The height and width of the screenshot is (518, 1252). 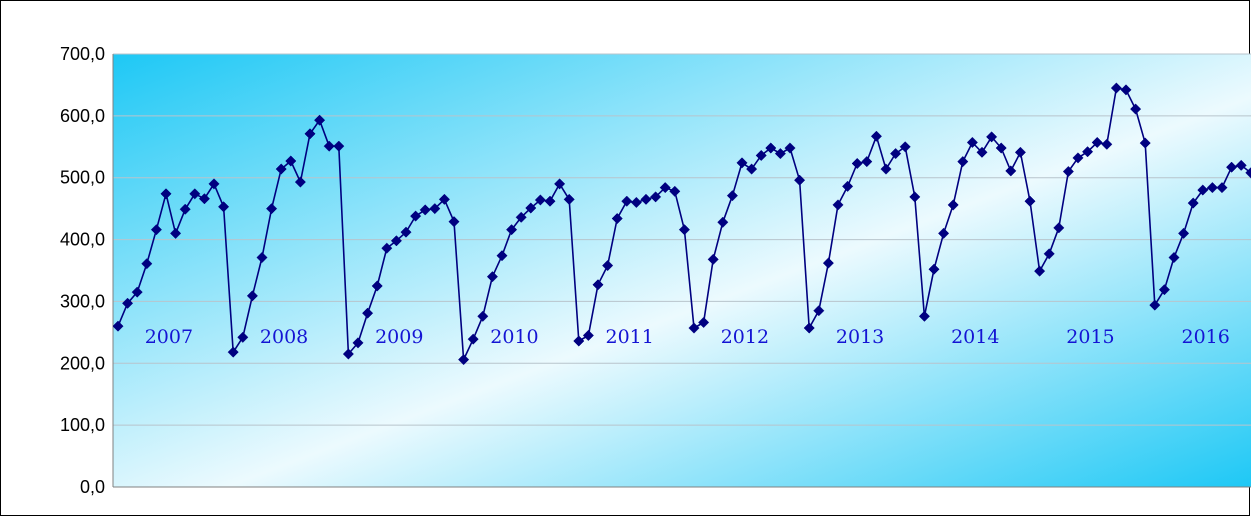 What do you see at coordinates (284, 337) in the screenshot?
I see `year-label: 2008` at bounding box center [284, 337].